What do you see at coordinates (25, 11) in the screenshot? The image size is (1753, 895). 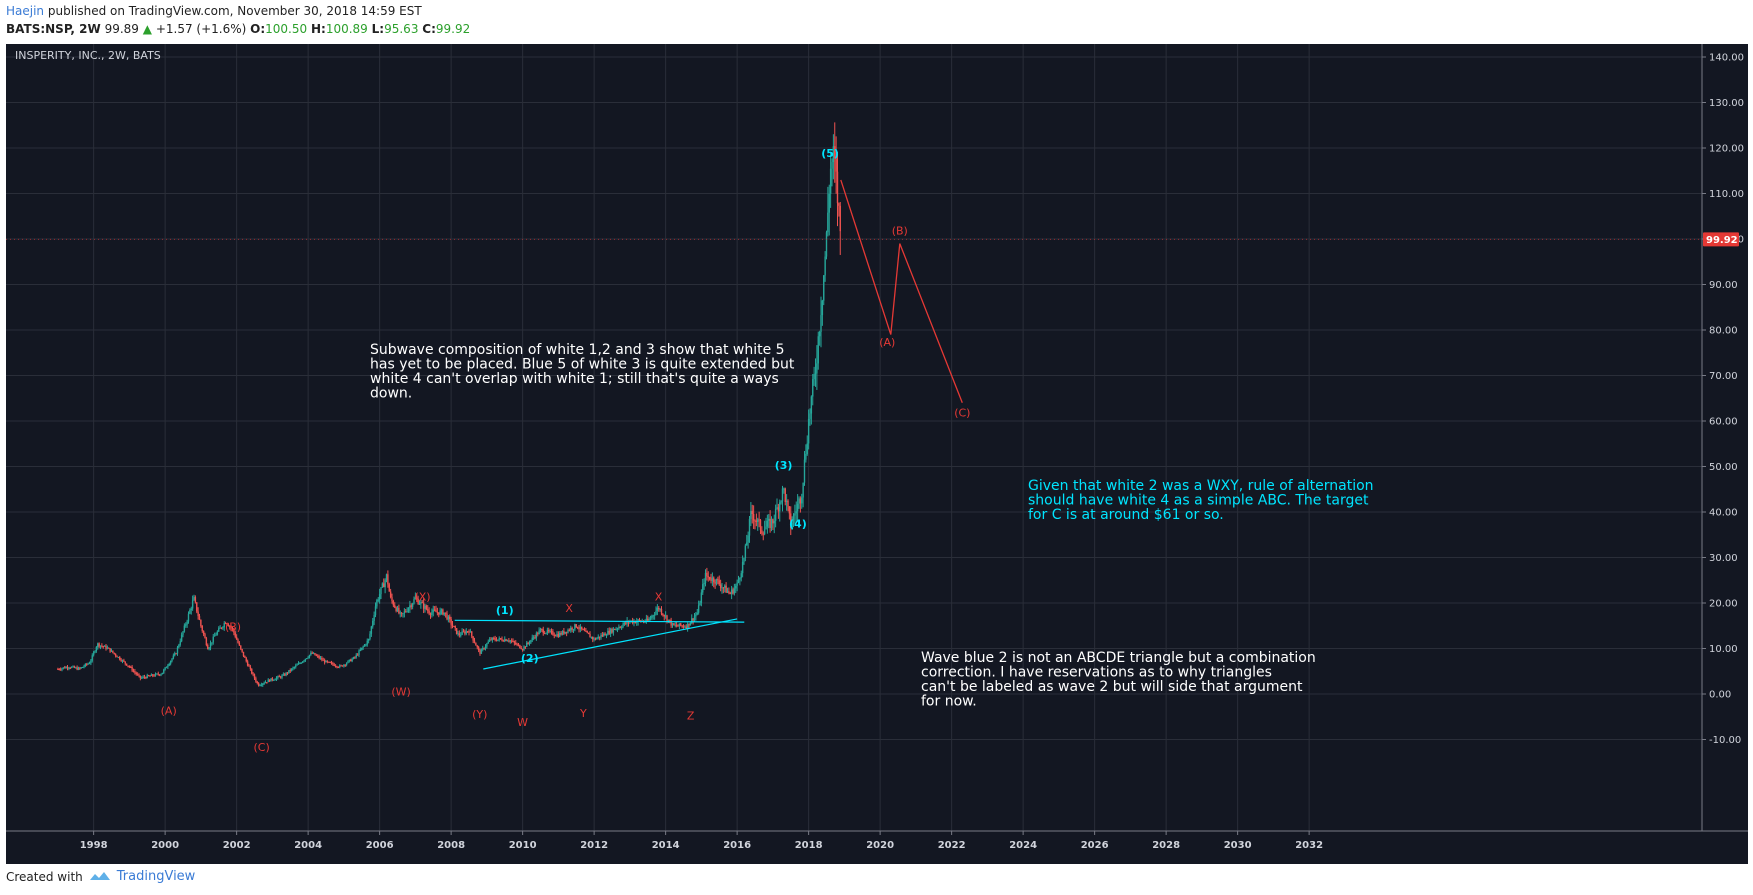 I see `author-link: Haejin` at bounding box center [25, 11].